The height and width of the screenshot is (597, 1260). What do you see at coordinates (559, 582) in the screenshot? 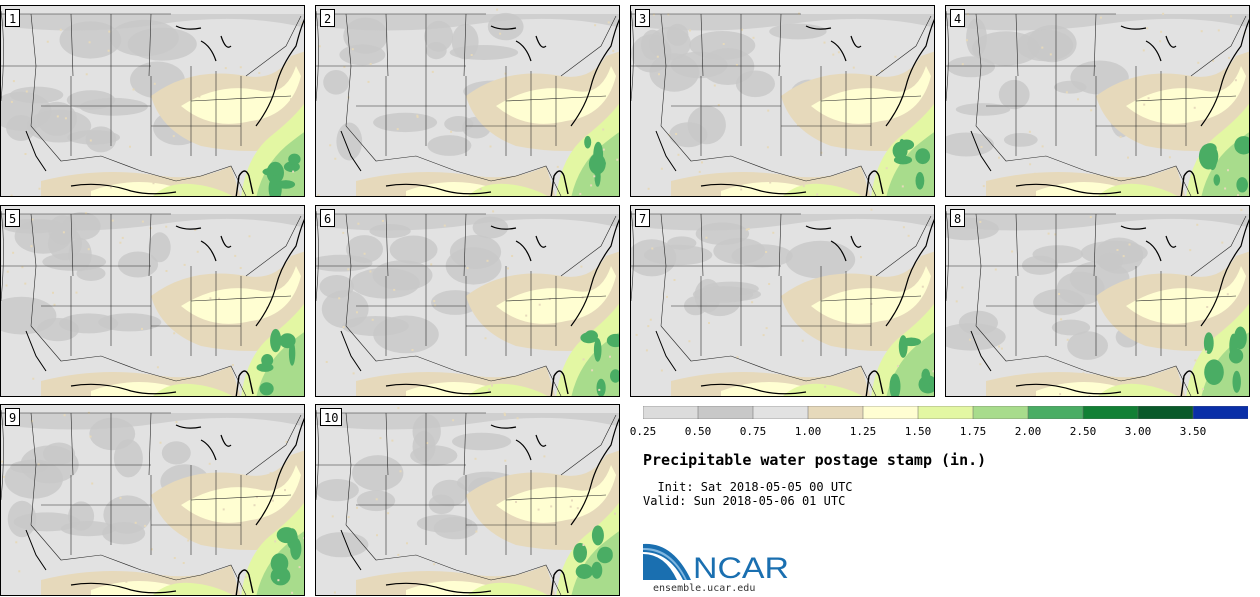
I see `florida-coastline` at bounding box center [559, 582].